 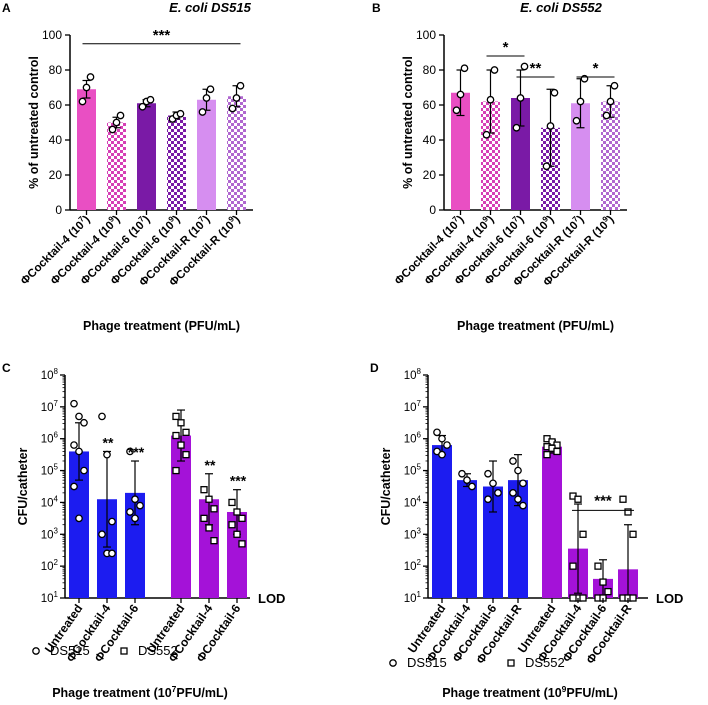 What do you see at coordinates (413, 438) in the screenshot?
I see `y-tick-label: 10⁶` at bounding box center [413, 438].